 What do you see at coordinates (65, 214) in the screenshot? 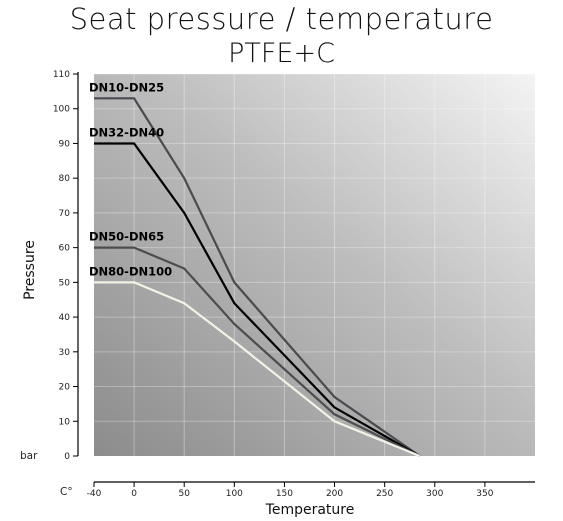
I see `y-tick-label: 70` at bounding box center [65, 214].